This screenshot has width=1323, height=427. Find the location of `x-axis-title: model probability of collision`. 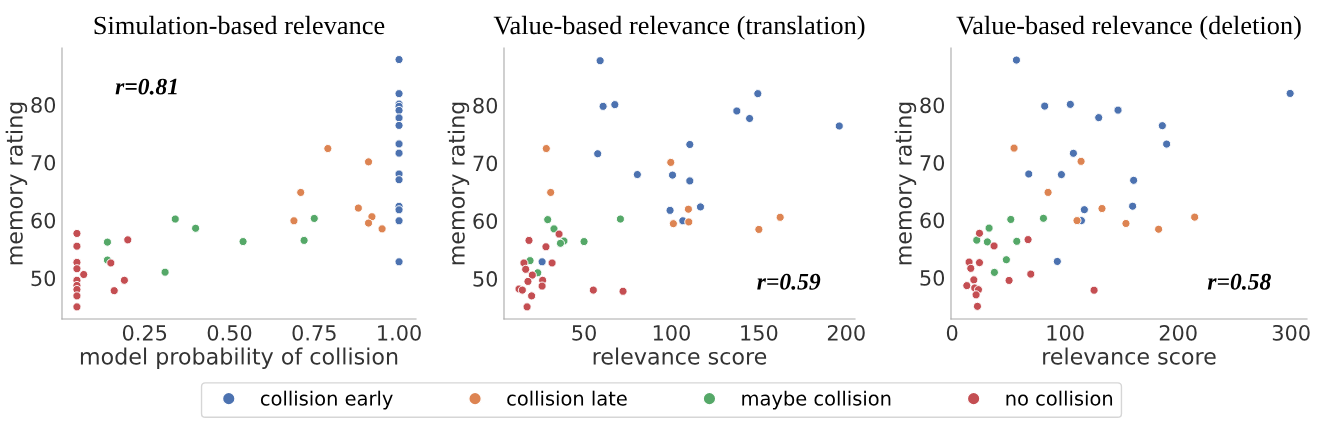

x-axis-title: model probability of collision is located at coordinates (239, 358).